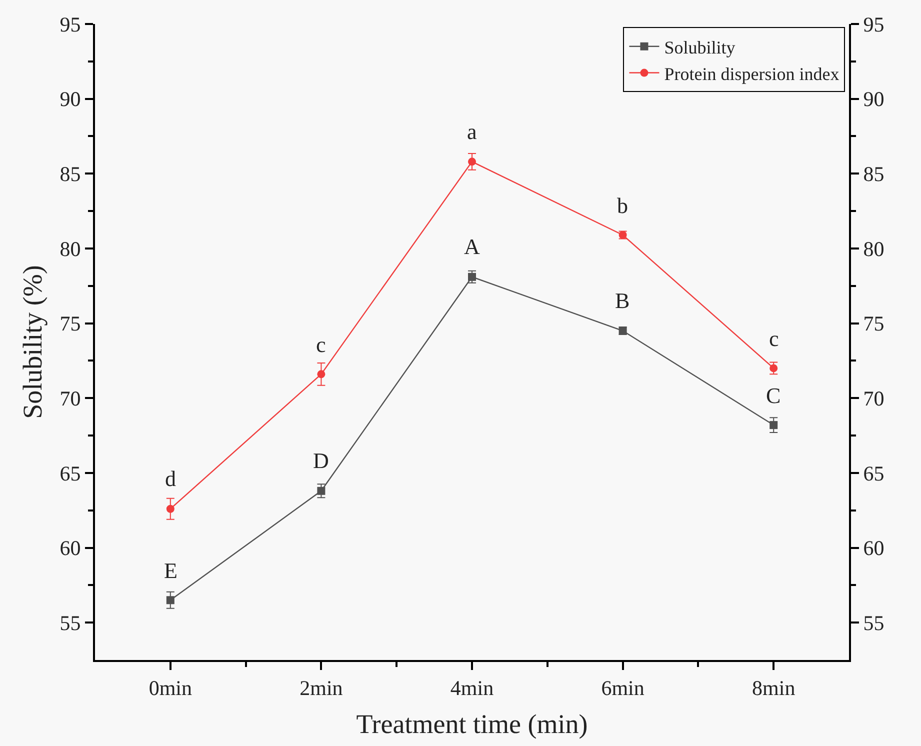  Describe the element at coordinates (873, 24) in the screenshot. I see `y2-tick-label: 95` at that location.